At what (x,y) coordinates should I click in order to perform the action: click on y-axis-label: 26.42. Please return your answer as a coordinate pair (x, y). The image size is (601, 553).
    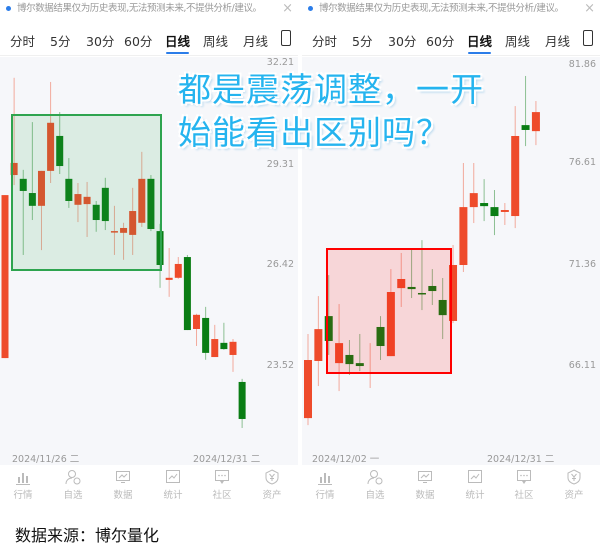
    Looking at the image, I should click on (280, 264).